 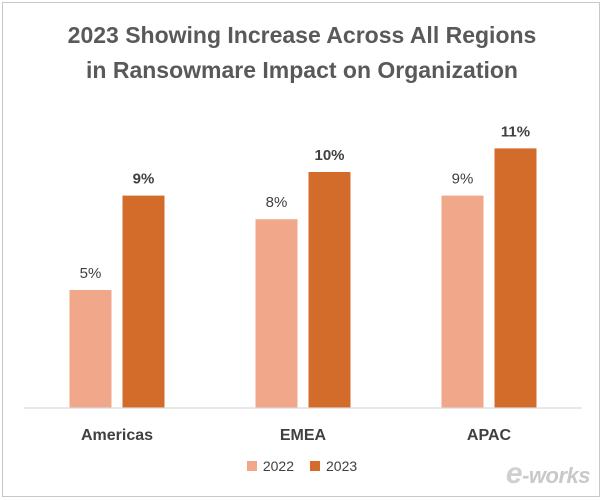 I want to click on bar-americas-2022, so click(x=90, y=349).